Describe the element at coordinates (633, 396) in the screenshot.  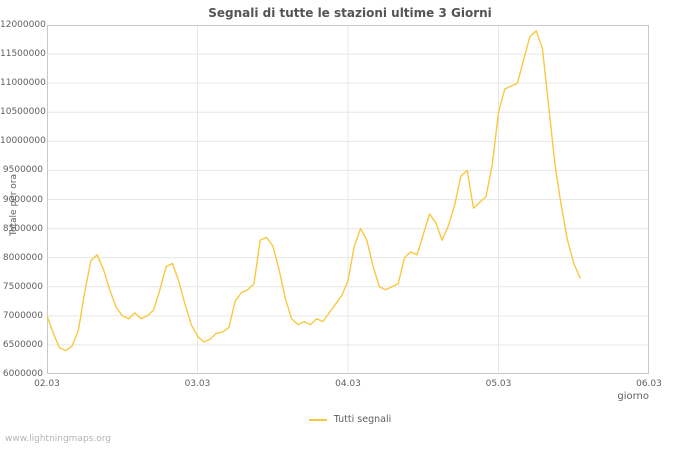
I see `x-axis-label: giorno` at that location.